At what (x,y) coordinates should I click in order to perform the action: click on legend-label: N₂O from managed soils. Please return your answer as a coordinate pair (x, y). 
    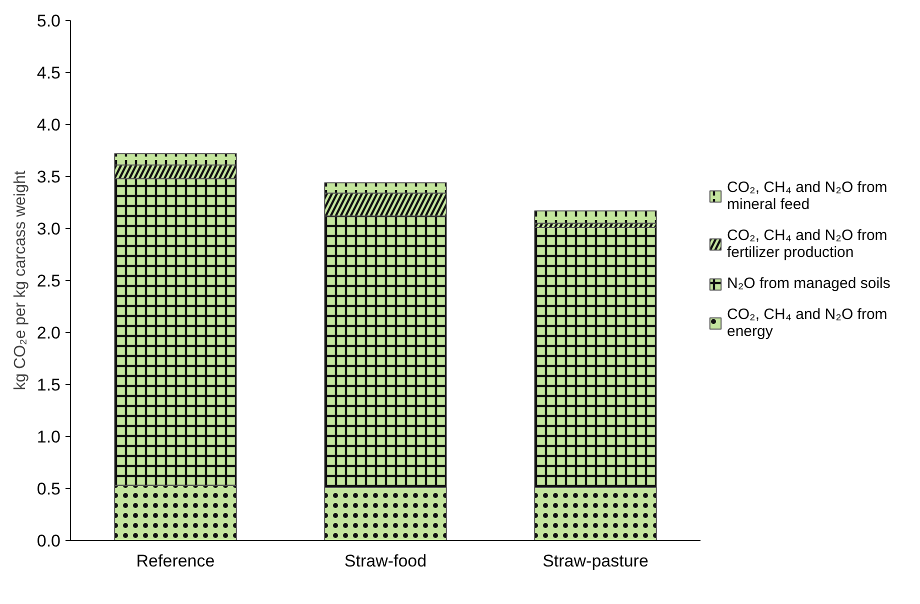
    Looking at the image, I should click on (808, 283).